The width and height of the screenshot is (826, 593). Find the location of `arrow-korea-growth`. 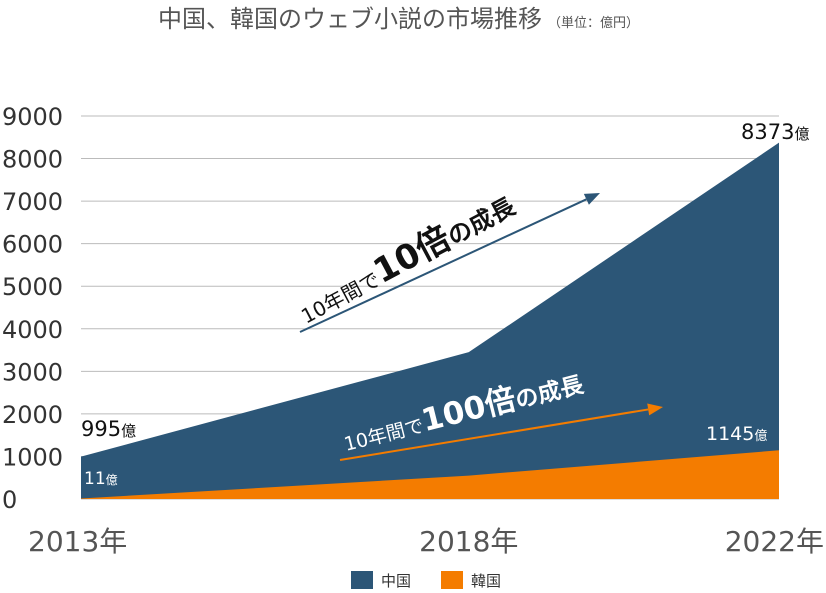

arrow-korea-growth is located at coordinates (501, 432).